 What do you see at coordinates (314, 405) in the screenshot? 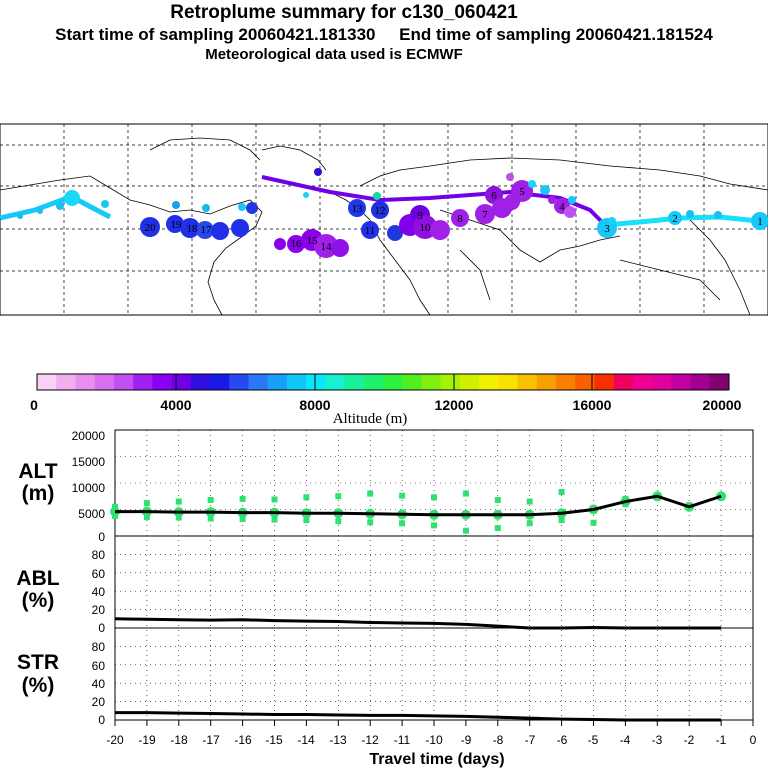
I see `colorbar-tick: 8000` at bounding box center [314, 405].